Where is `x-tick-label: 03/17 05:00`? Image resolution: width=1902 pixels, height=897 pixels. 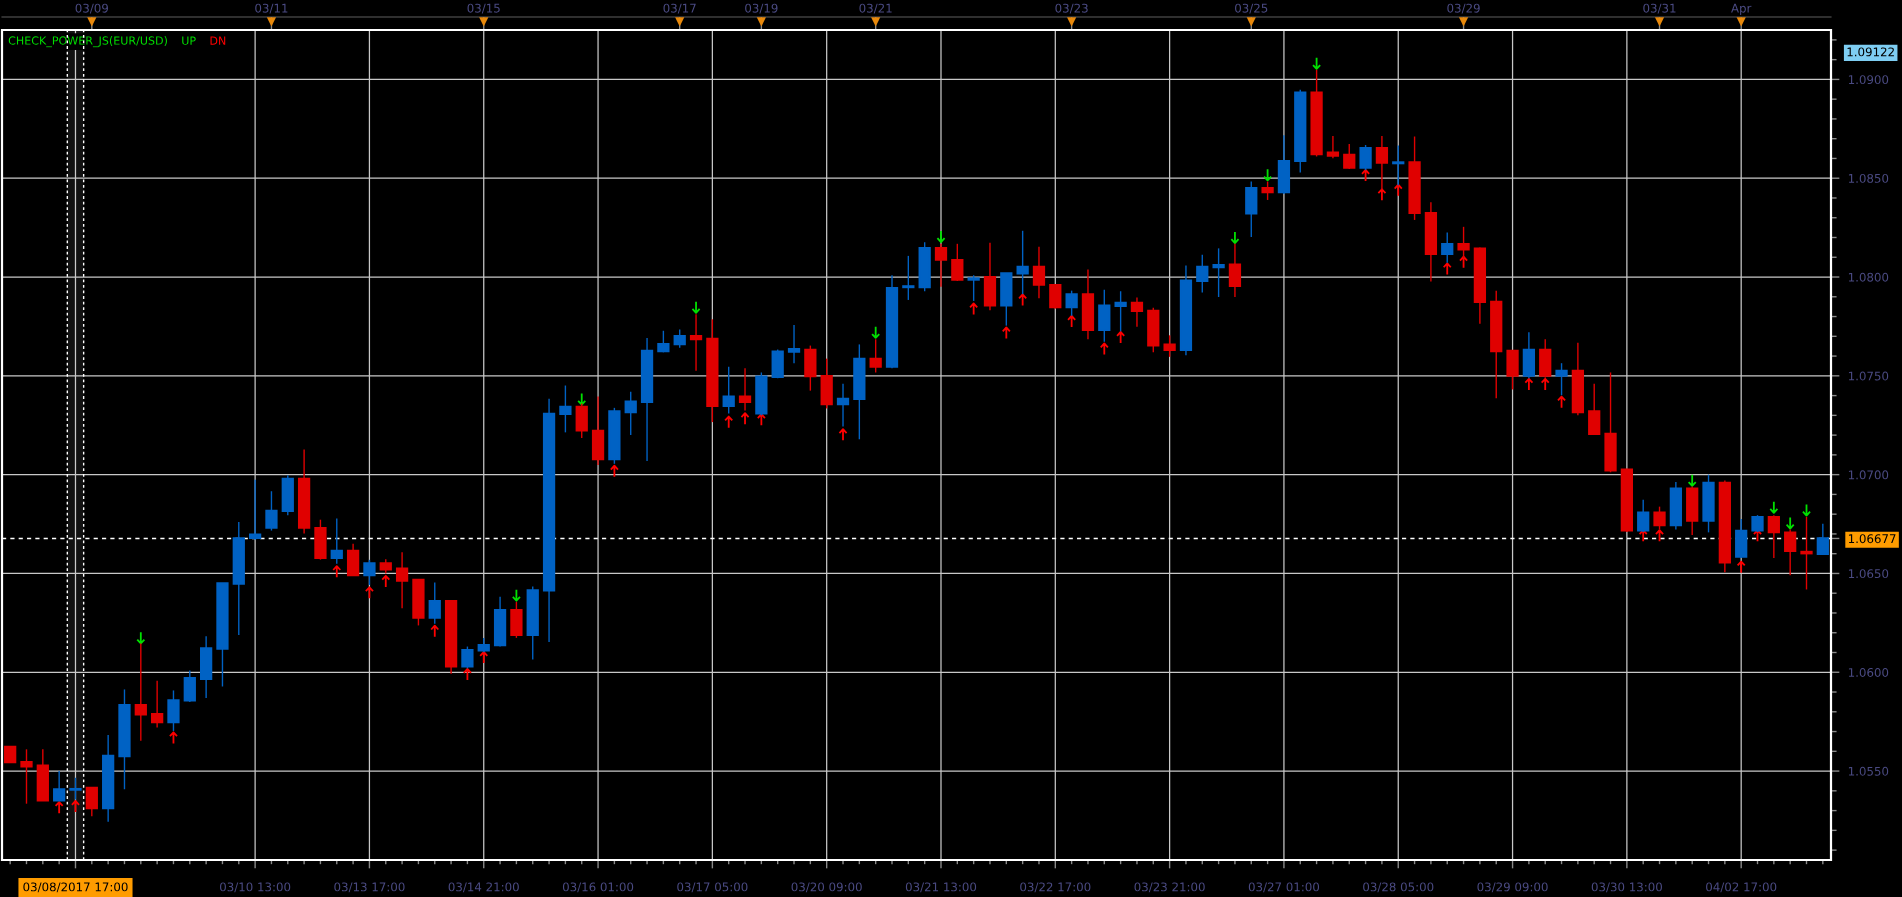 x-tick-label: 03/17 05:00 is located at coordinates (712, 887).